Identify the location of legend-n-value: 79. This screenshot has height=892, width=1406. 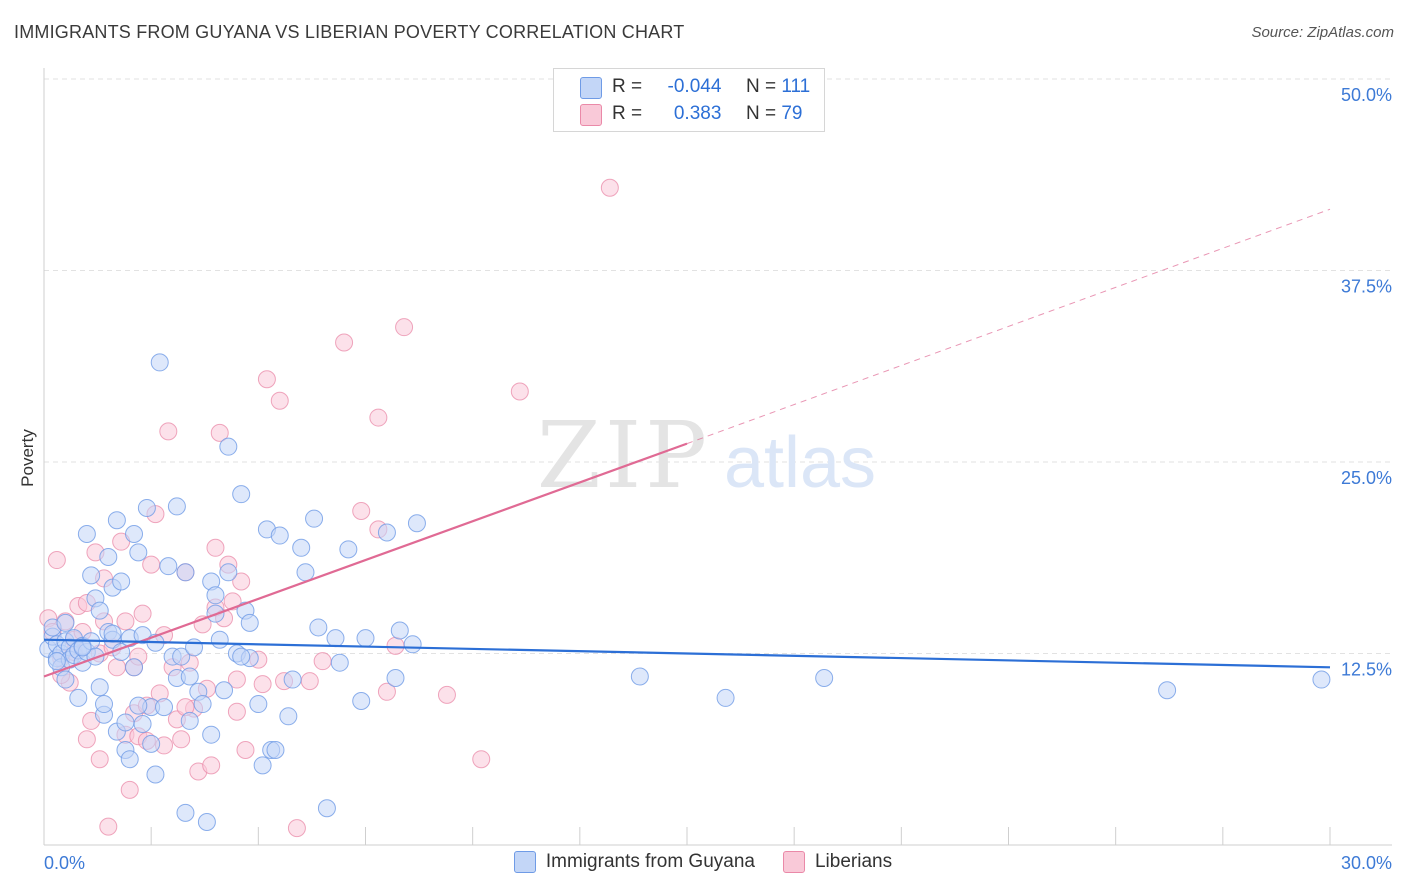
(792, 113).